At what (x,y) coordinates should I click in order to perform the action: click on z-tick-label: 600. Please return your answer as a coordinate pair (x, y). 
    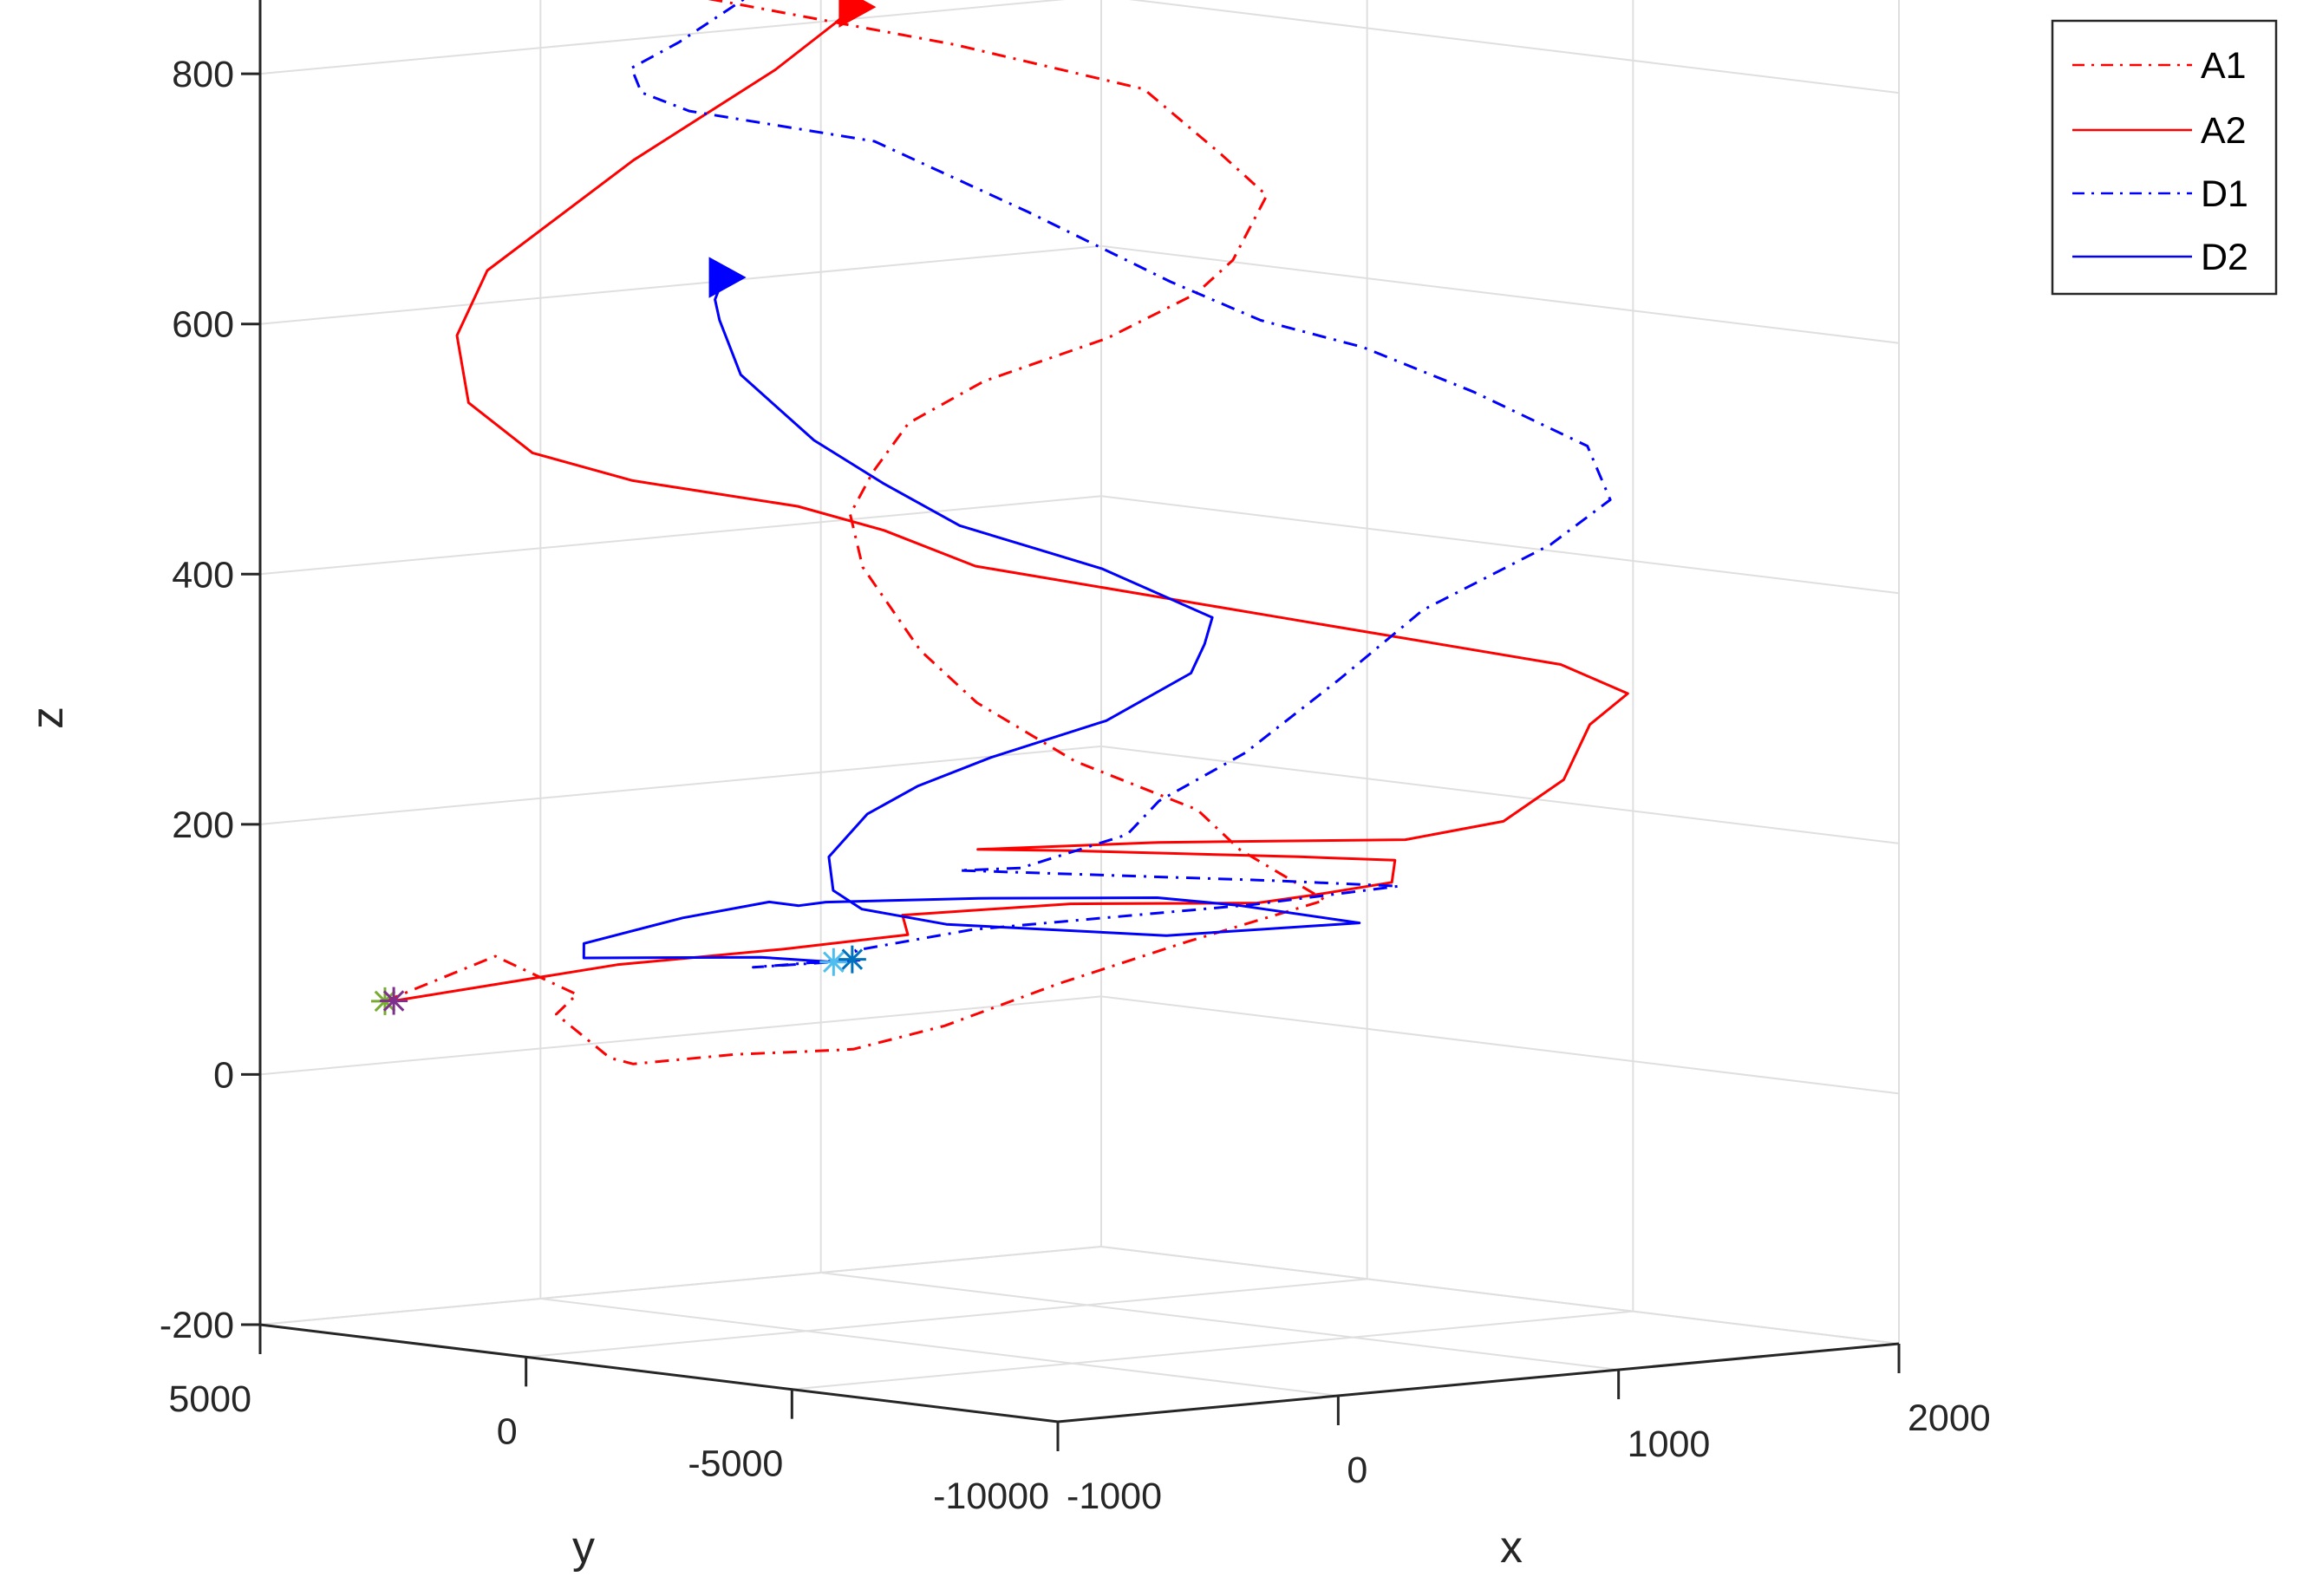
    Looking at the image, I should click on (203, 325).